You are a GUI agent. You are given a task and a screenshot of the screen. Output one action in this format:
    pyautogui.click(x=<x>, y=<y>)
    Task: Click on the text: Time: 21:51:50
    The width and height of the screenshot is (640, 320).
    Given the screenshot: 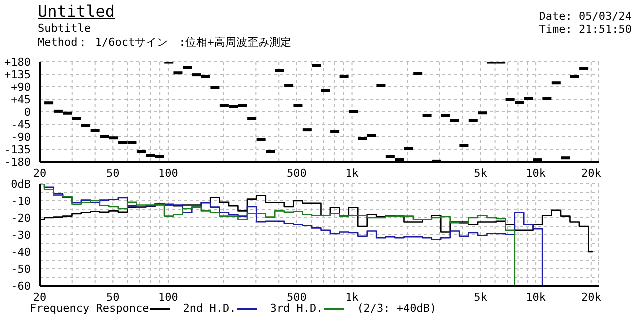 What is the action you would take?
    pyautogui.click(x=585, y=29)
    